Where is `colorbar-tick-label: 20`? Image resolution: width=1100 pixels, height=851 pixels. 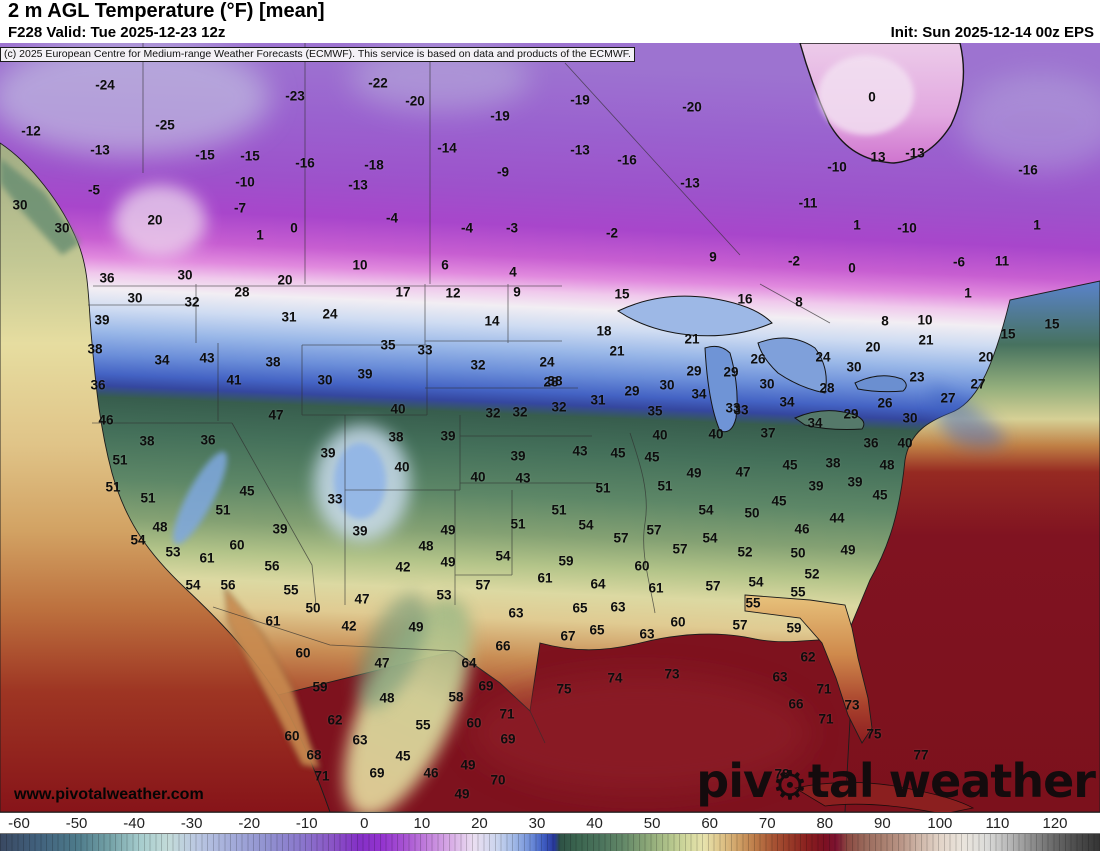
colorbar-tick-label: 20 is located at coordinates (479, 823).